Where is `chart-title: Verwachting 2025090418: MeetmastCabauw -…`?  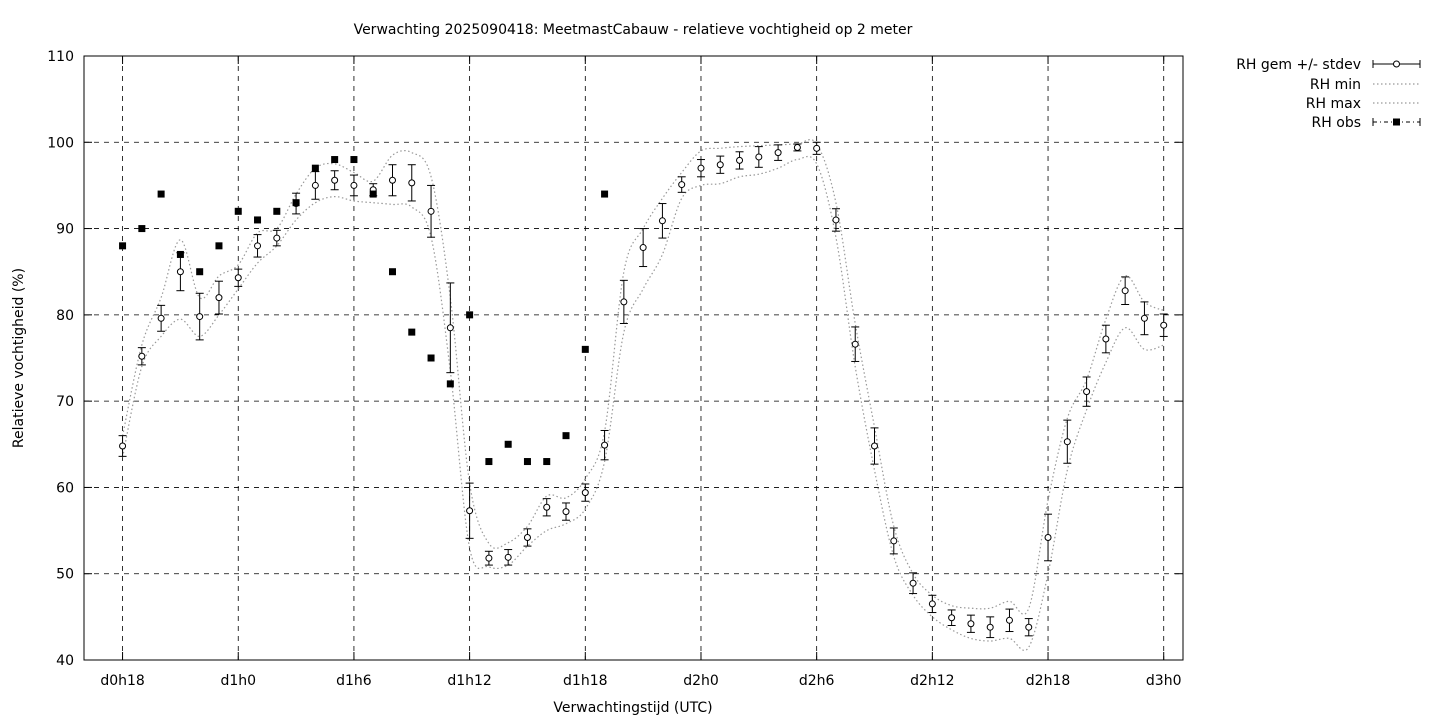 chart-title: Verwachting 2025090418: MeetmastCabauw -… is located at coordinates (633, 30).